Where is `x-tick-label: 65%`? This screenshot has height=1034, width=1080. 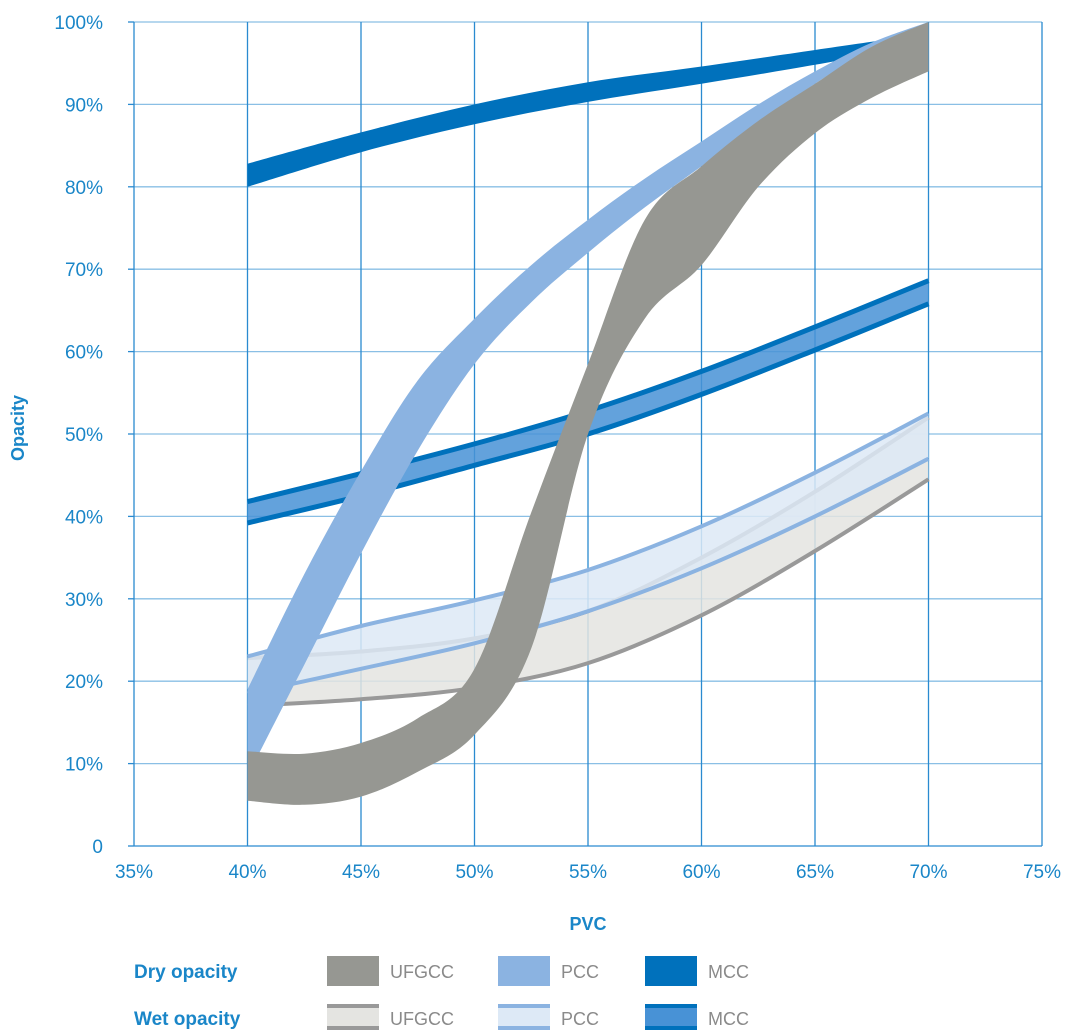
x-tick-label: 65% is located at coordinates (815, 872).